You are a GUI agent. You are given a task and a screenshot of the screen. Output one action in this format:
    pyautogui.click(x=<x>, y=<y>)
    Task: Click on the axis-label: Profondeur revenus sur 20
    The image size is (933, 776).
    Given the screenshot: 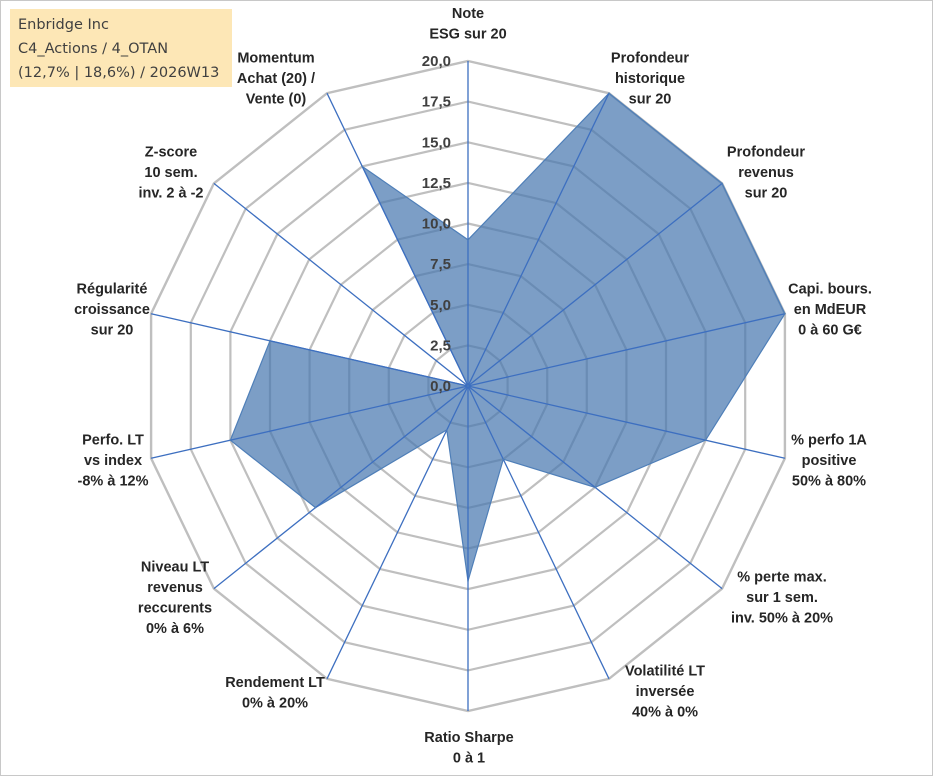 What is the action you would take?
    pyautogui.click(x=766, y=173)
    